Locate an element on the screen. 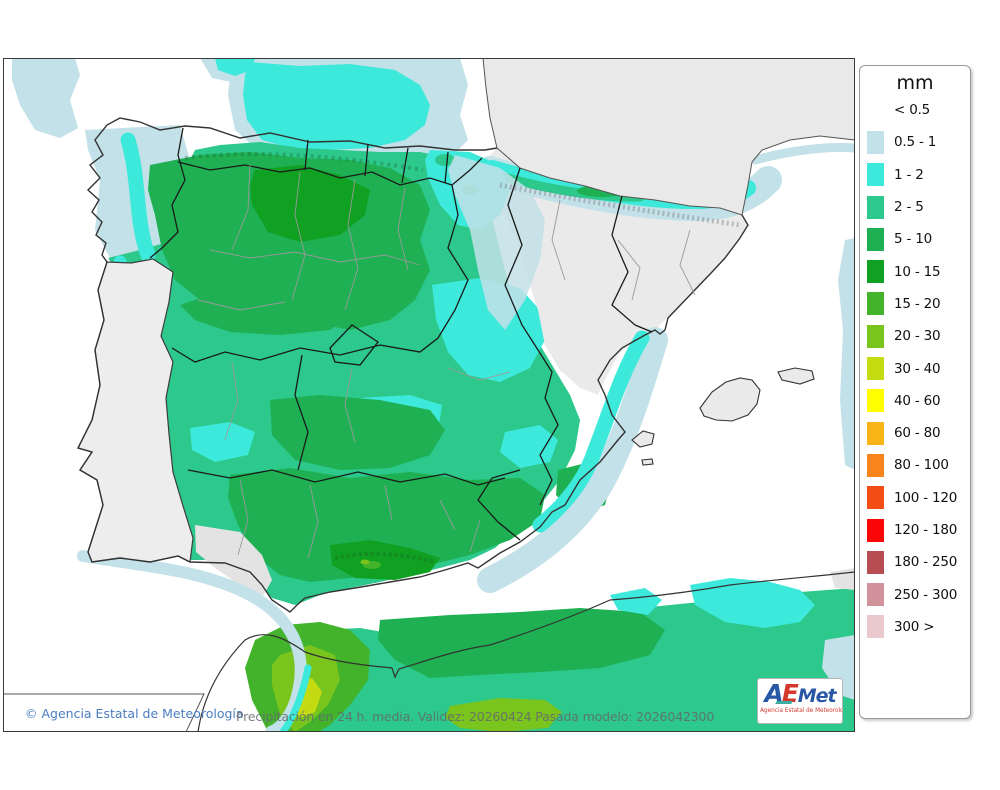  legend-entry: 120 - 180 is located at coordinates (915, 530).